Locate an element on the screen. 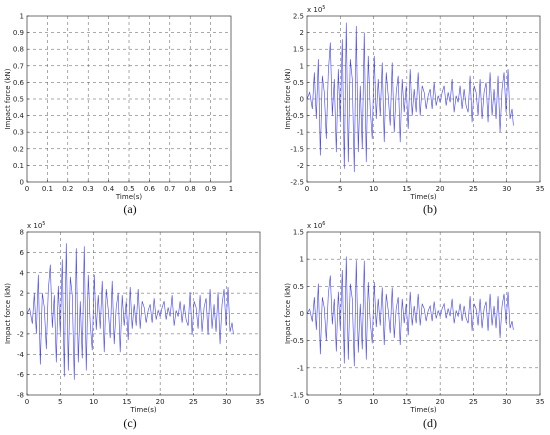 The height and width of the screenshot is (435, 550). y-tick-label: 2.5 is located at coordinates (298, 17).